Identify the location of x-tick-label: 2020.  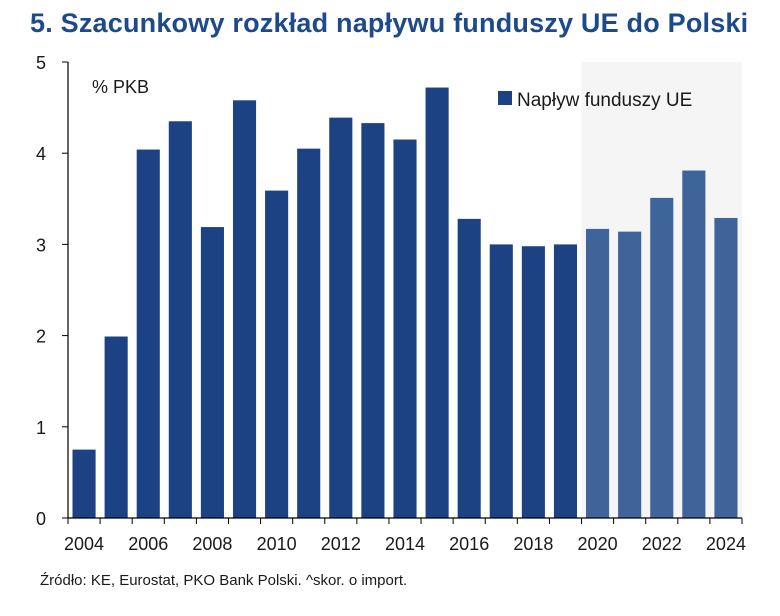
(598, 544).